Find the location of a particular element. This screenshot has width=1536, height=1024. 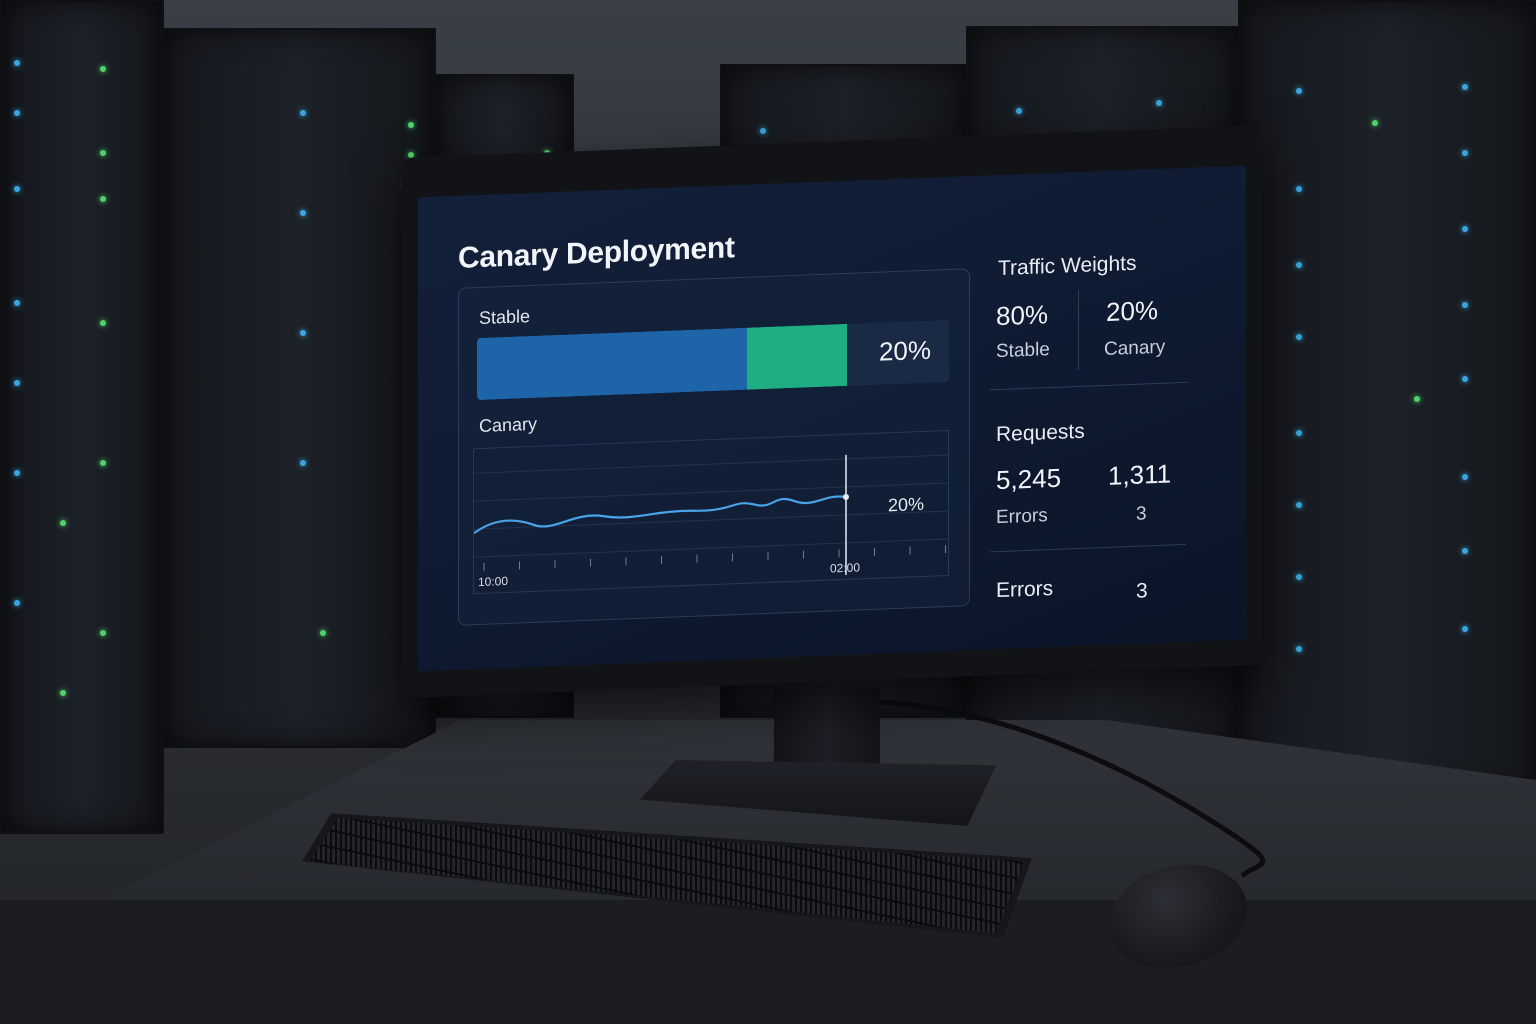

canary-line-chart is located at coordinates (711, 514).